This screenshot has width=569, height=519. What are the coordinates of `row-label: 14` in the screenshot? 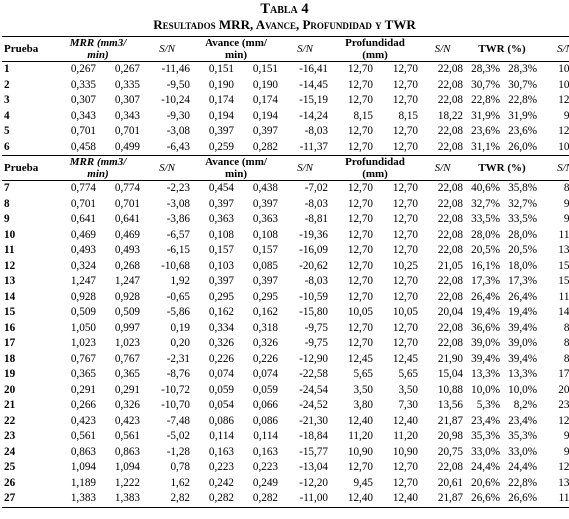 It's located at (10, 296).